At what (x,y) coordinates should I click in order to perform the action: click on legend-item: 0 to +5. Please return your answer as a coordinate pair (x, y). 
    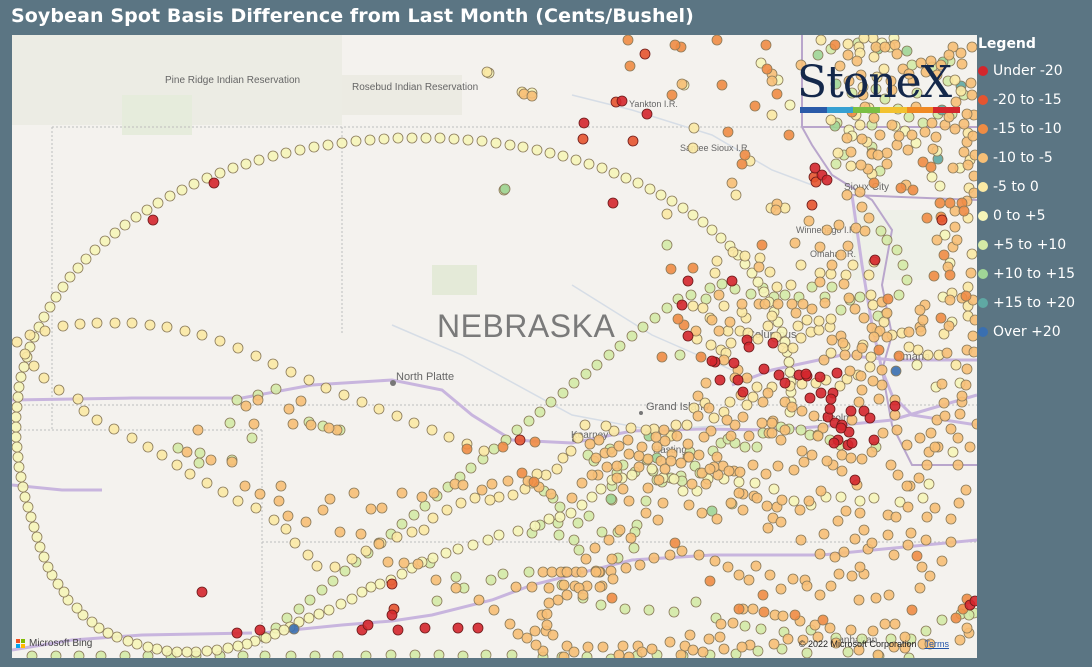
    Looking at the image, I should click on (1034, 215).